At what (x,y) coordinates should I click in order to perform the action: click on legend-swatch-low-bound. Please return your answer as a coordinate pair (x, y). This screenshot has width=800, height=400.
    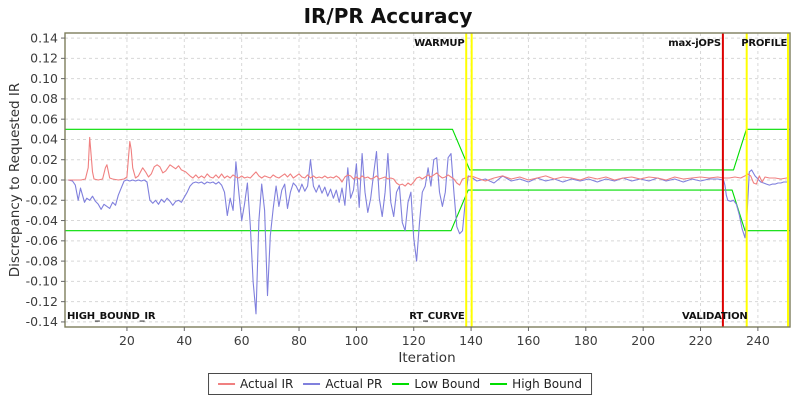
    Looking at the image, I should click on (401, 384).